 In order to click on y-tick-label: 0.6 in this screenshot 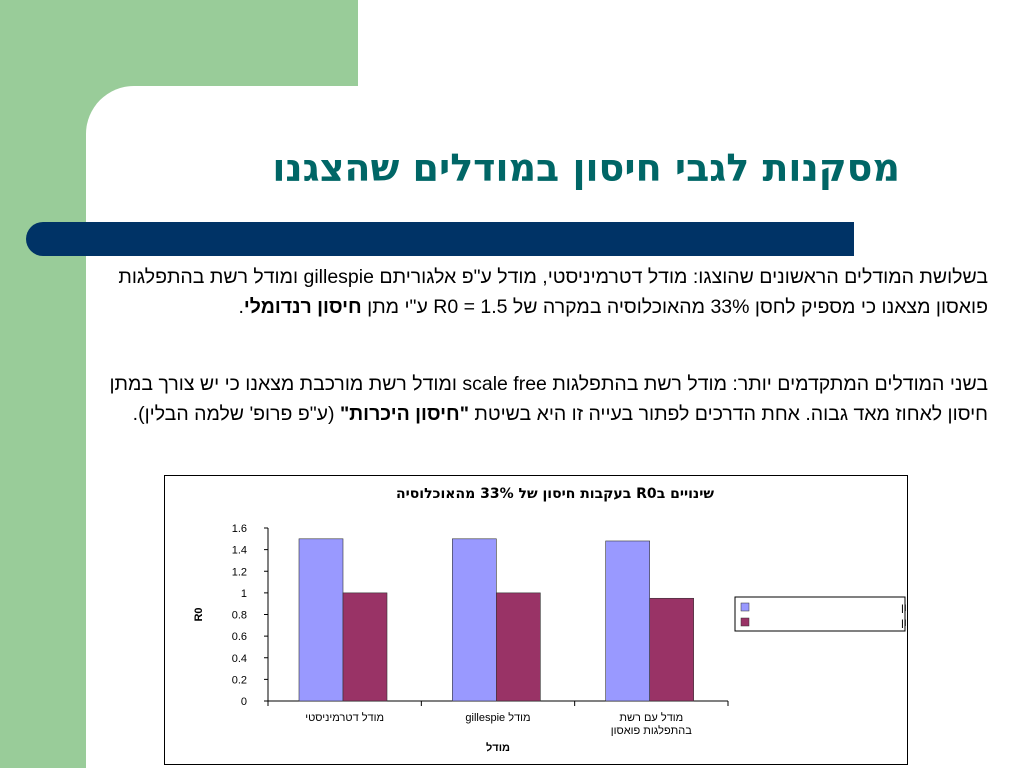, I will do `click(239, 637)`.